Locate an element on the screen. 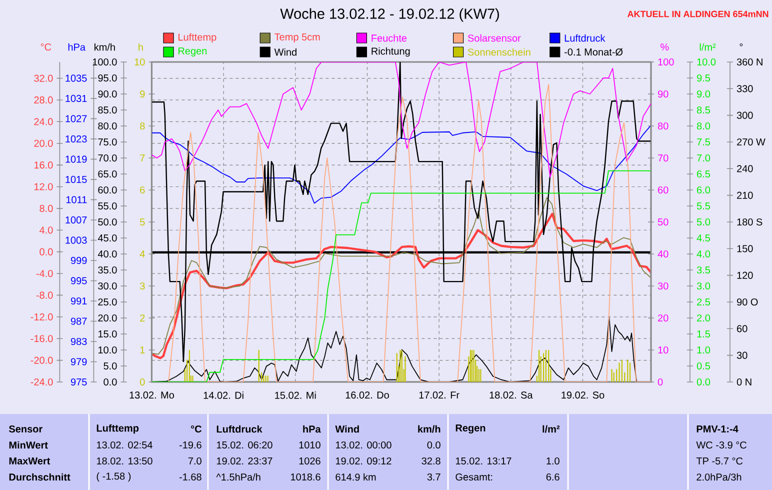  y-tick-label: 8 is located at coordinates (142, 126).